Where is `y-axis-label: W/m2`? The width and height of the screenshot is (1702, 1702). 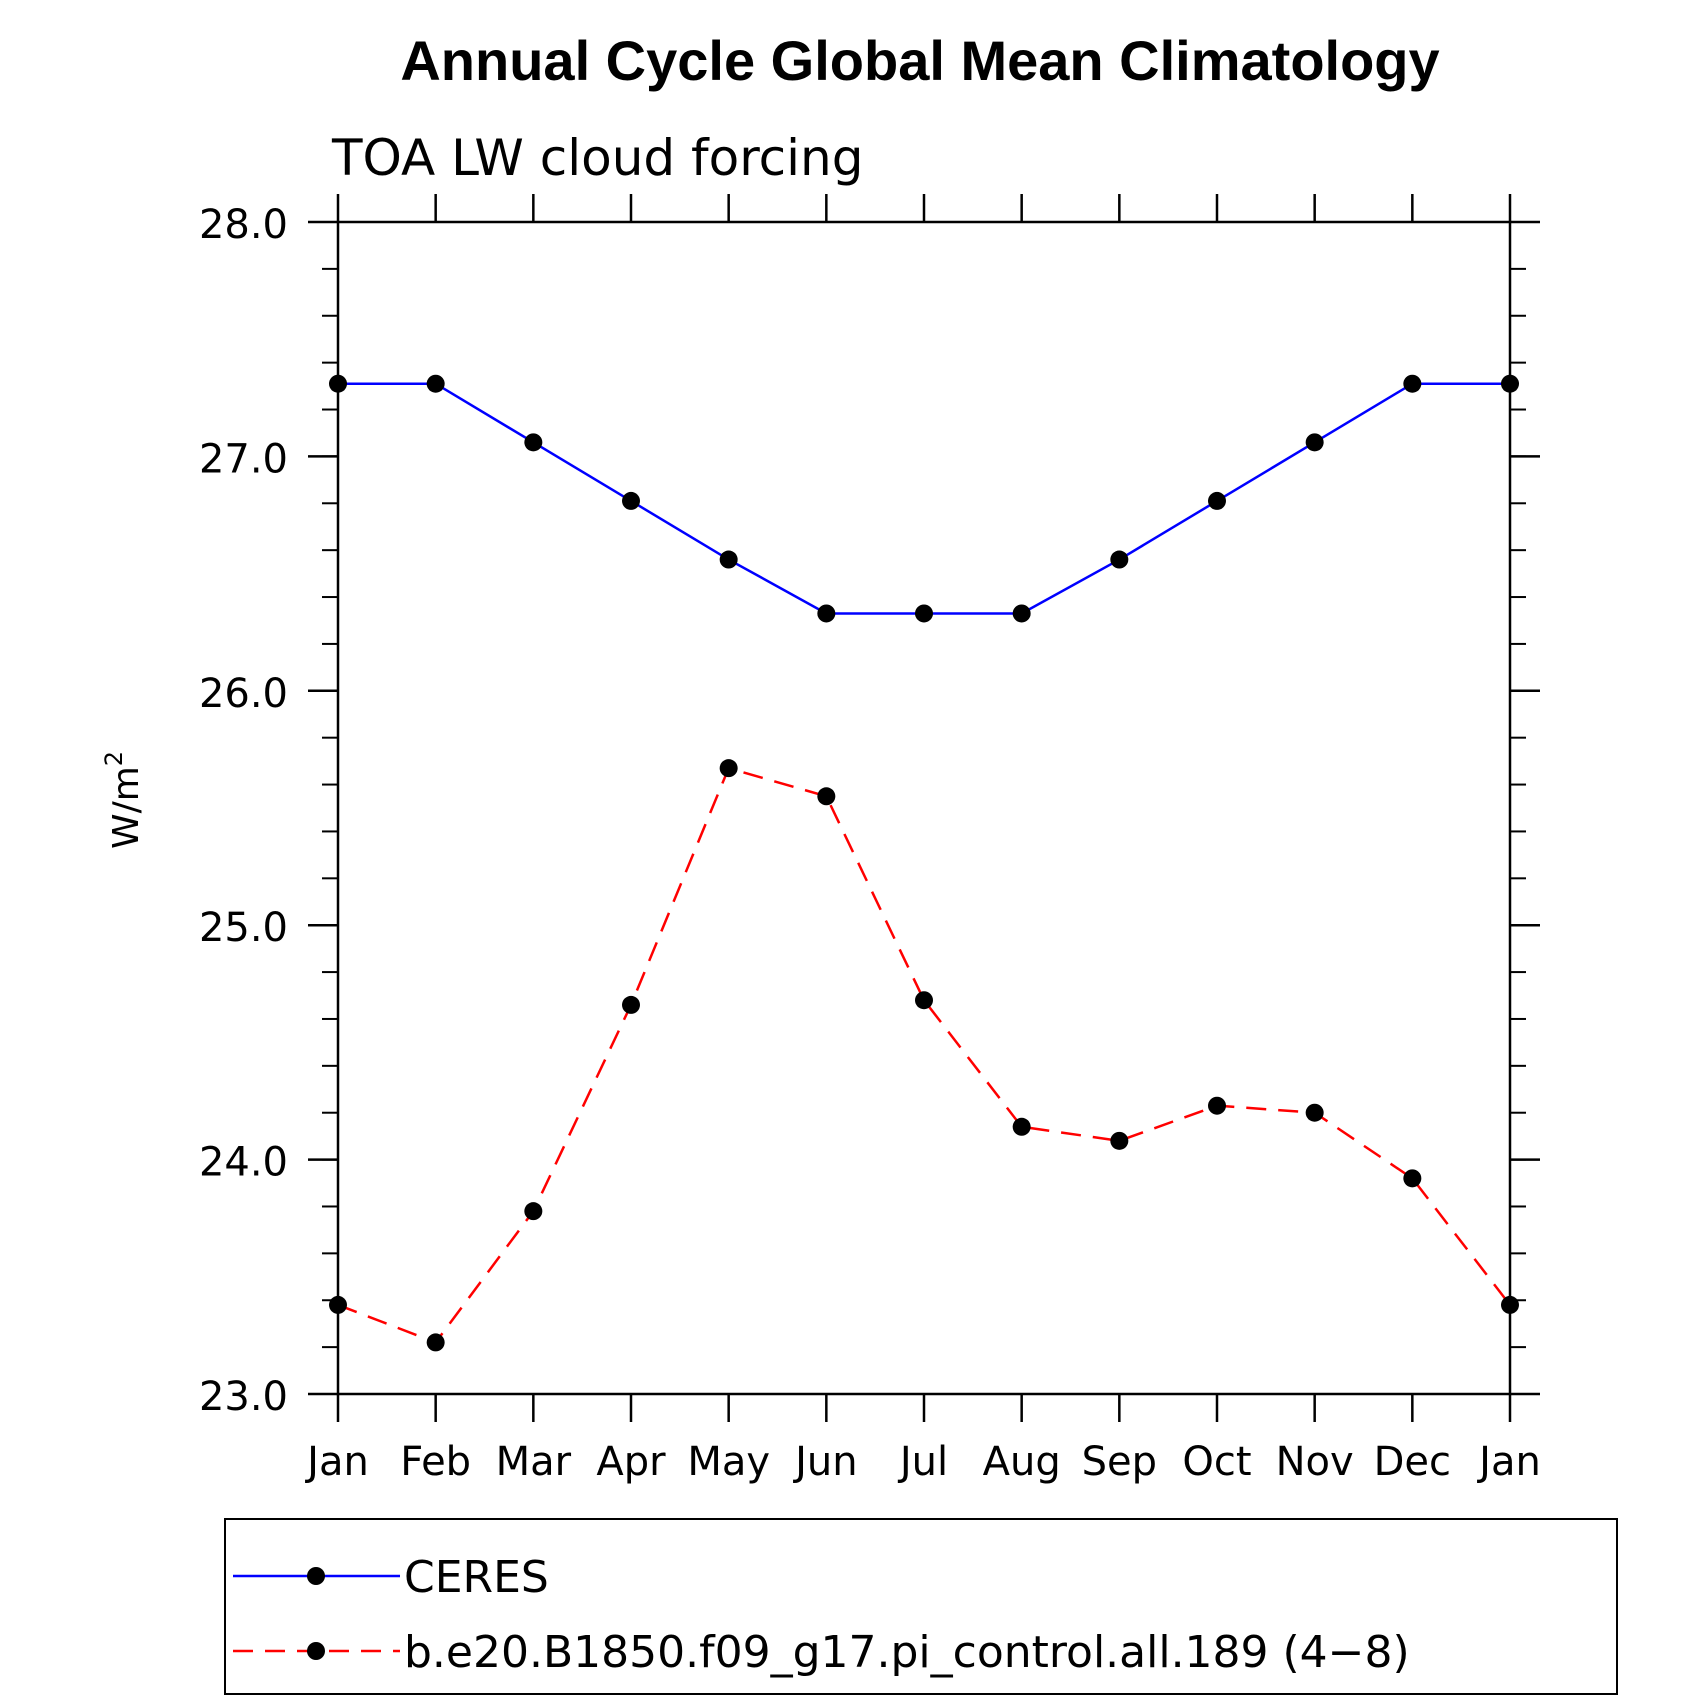
y-axis-label: W/m2 is located at coordinates (123, 800).